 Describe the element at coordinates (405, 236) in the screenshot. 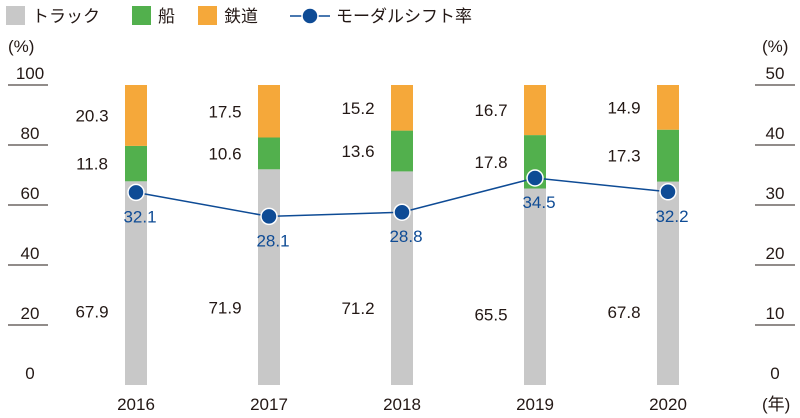

I see `modal-shift-value-label: 28.8` at that location.